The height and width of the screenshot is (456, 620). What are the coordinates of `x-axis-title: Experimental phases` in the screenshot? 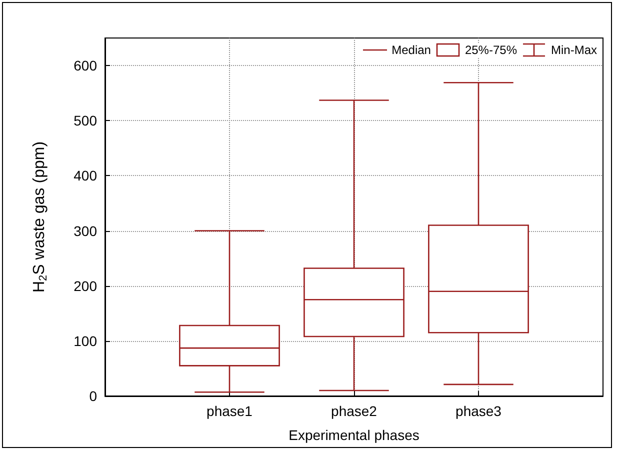 It's located at (354, 435).